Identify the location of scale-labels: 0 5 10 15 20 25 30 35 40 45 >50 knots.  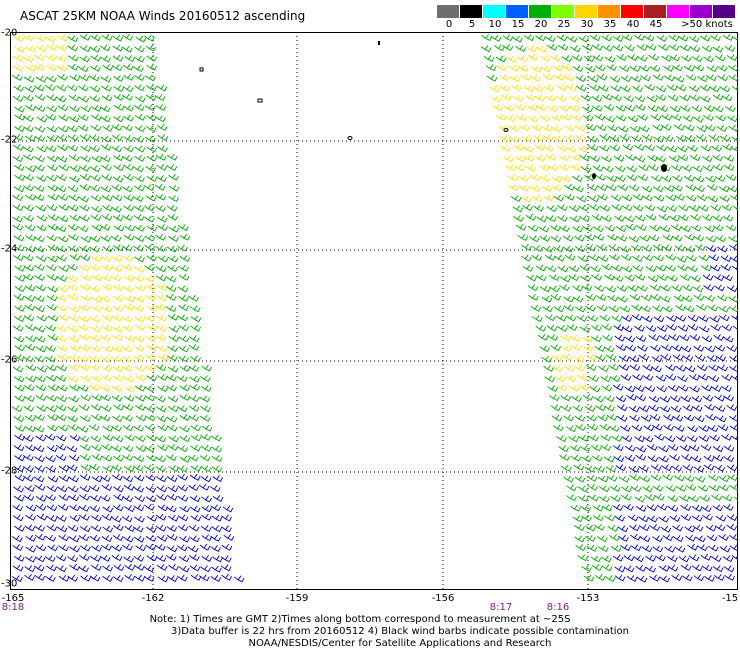
(587, 25).